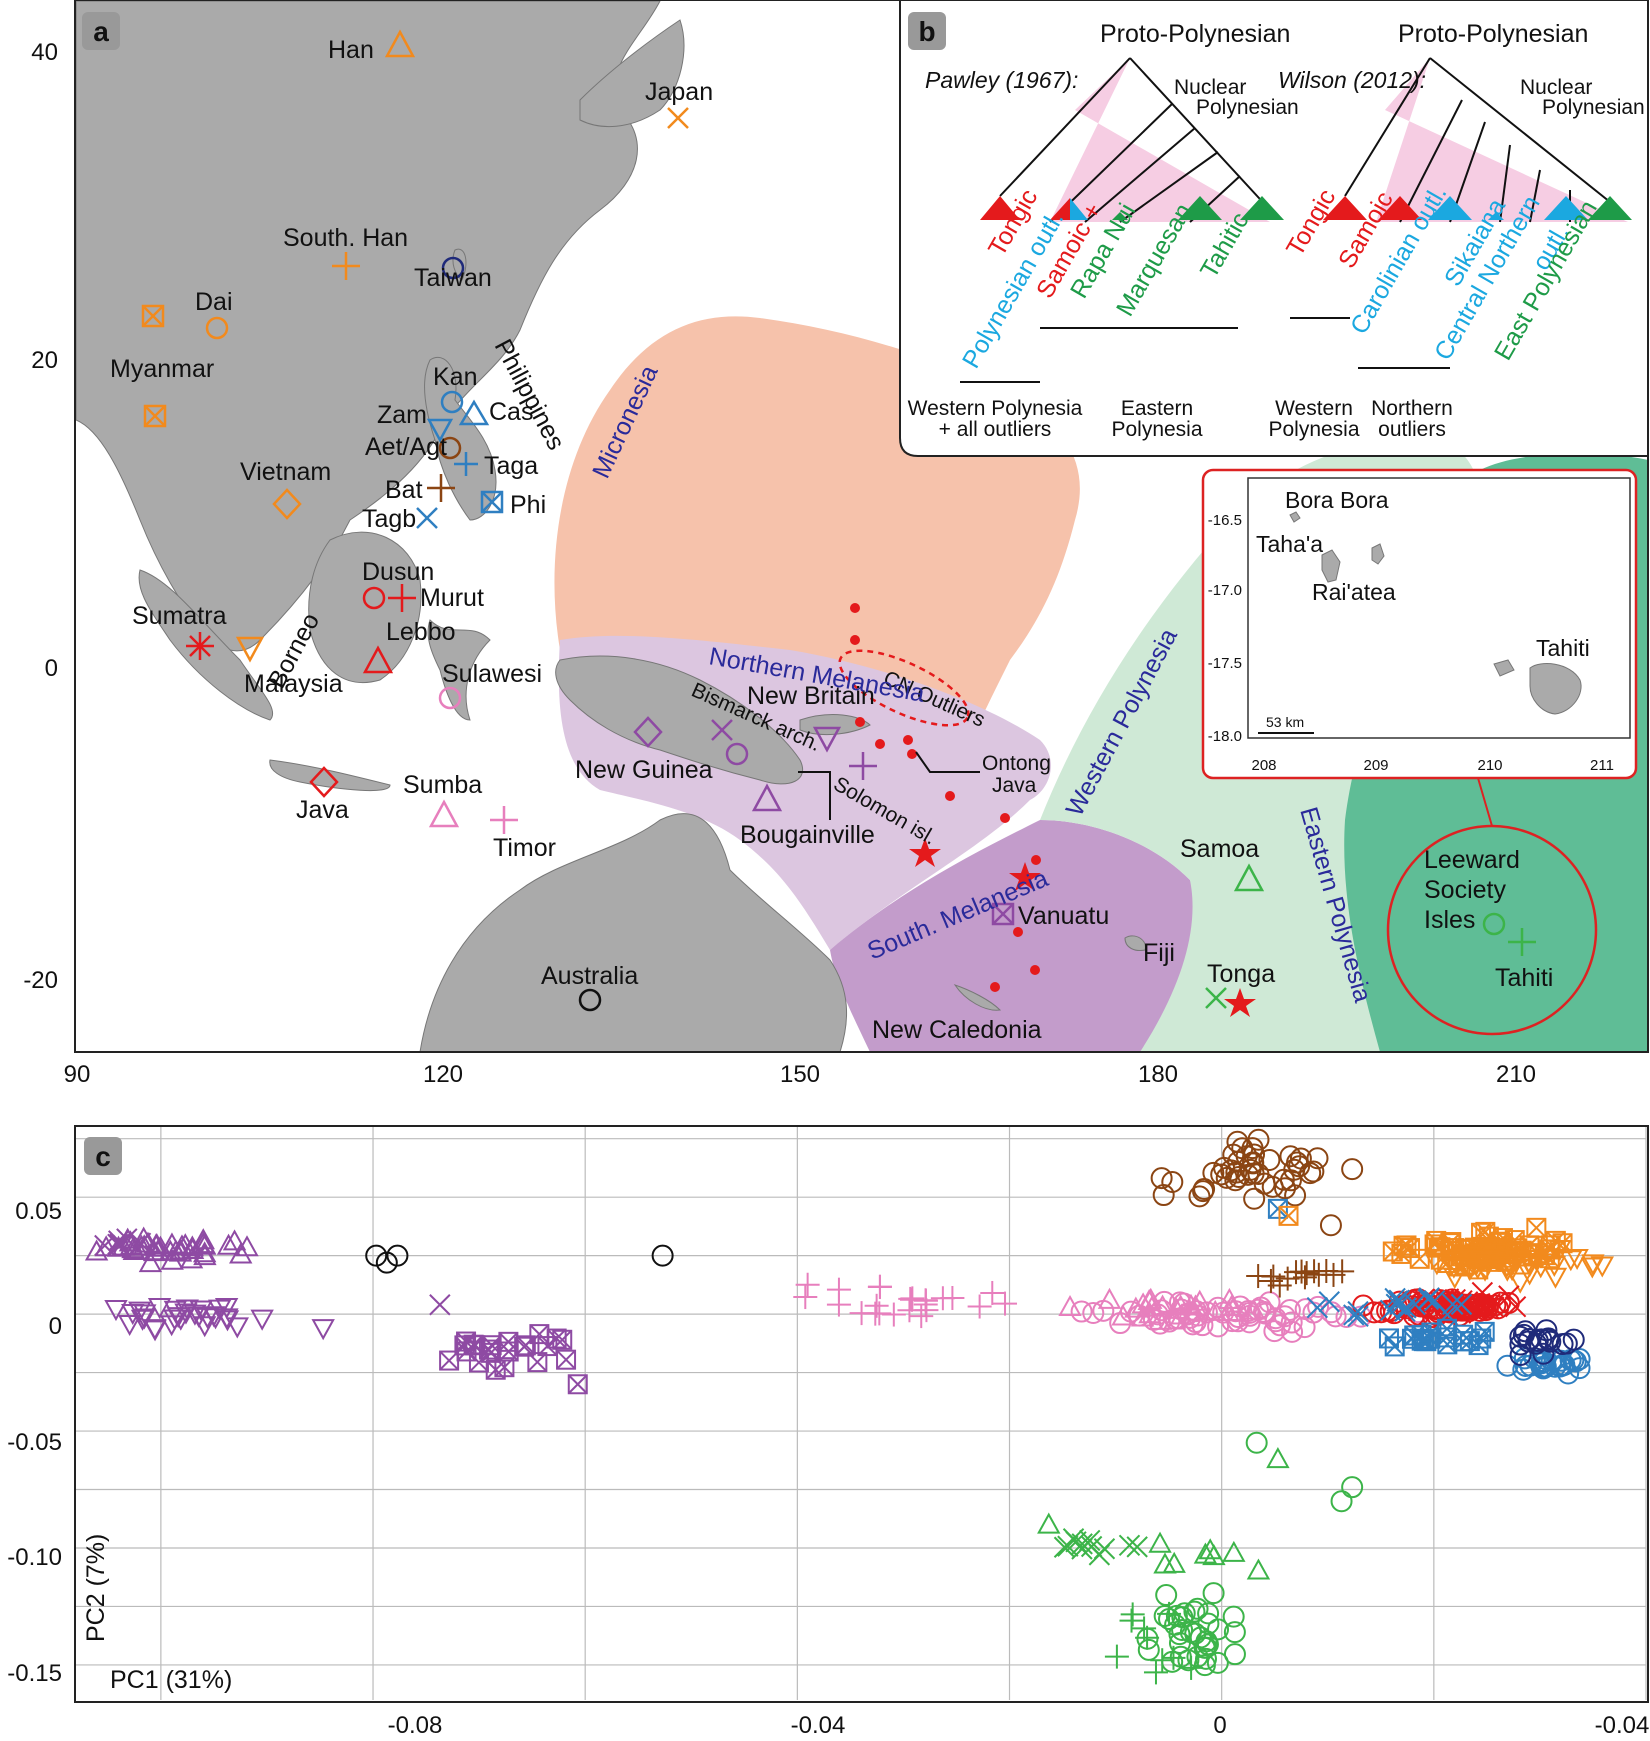 This screenshot has height=1741, width=1650. What do you see at coordinates (811, 696) in the screenshot?
I see `label-new-britain: New Britain` at bounding box center [811, 696].